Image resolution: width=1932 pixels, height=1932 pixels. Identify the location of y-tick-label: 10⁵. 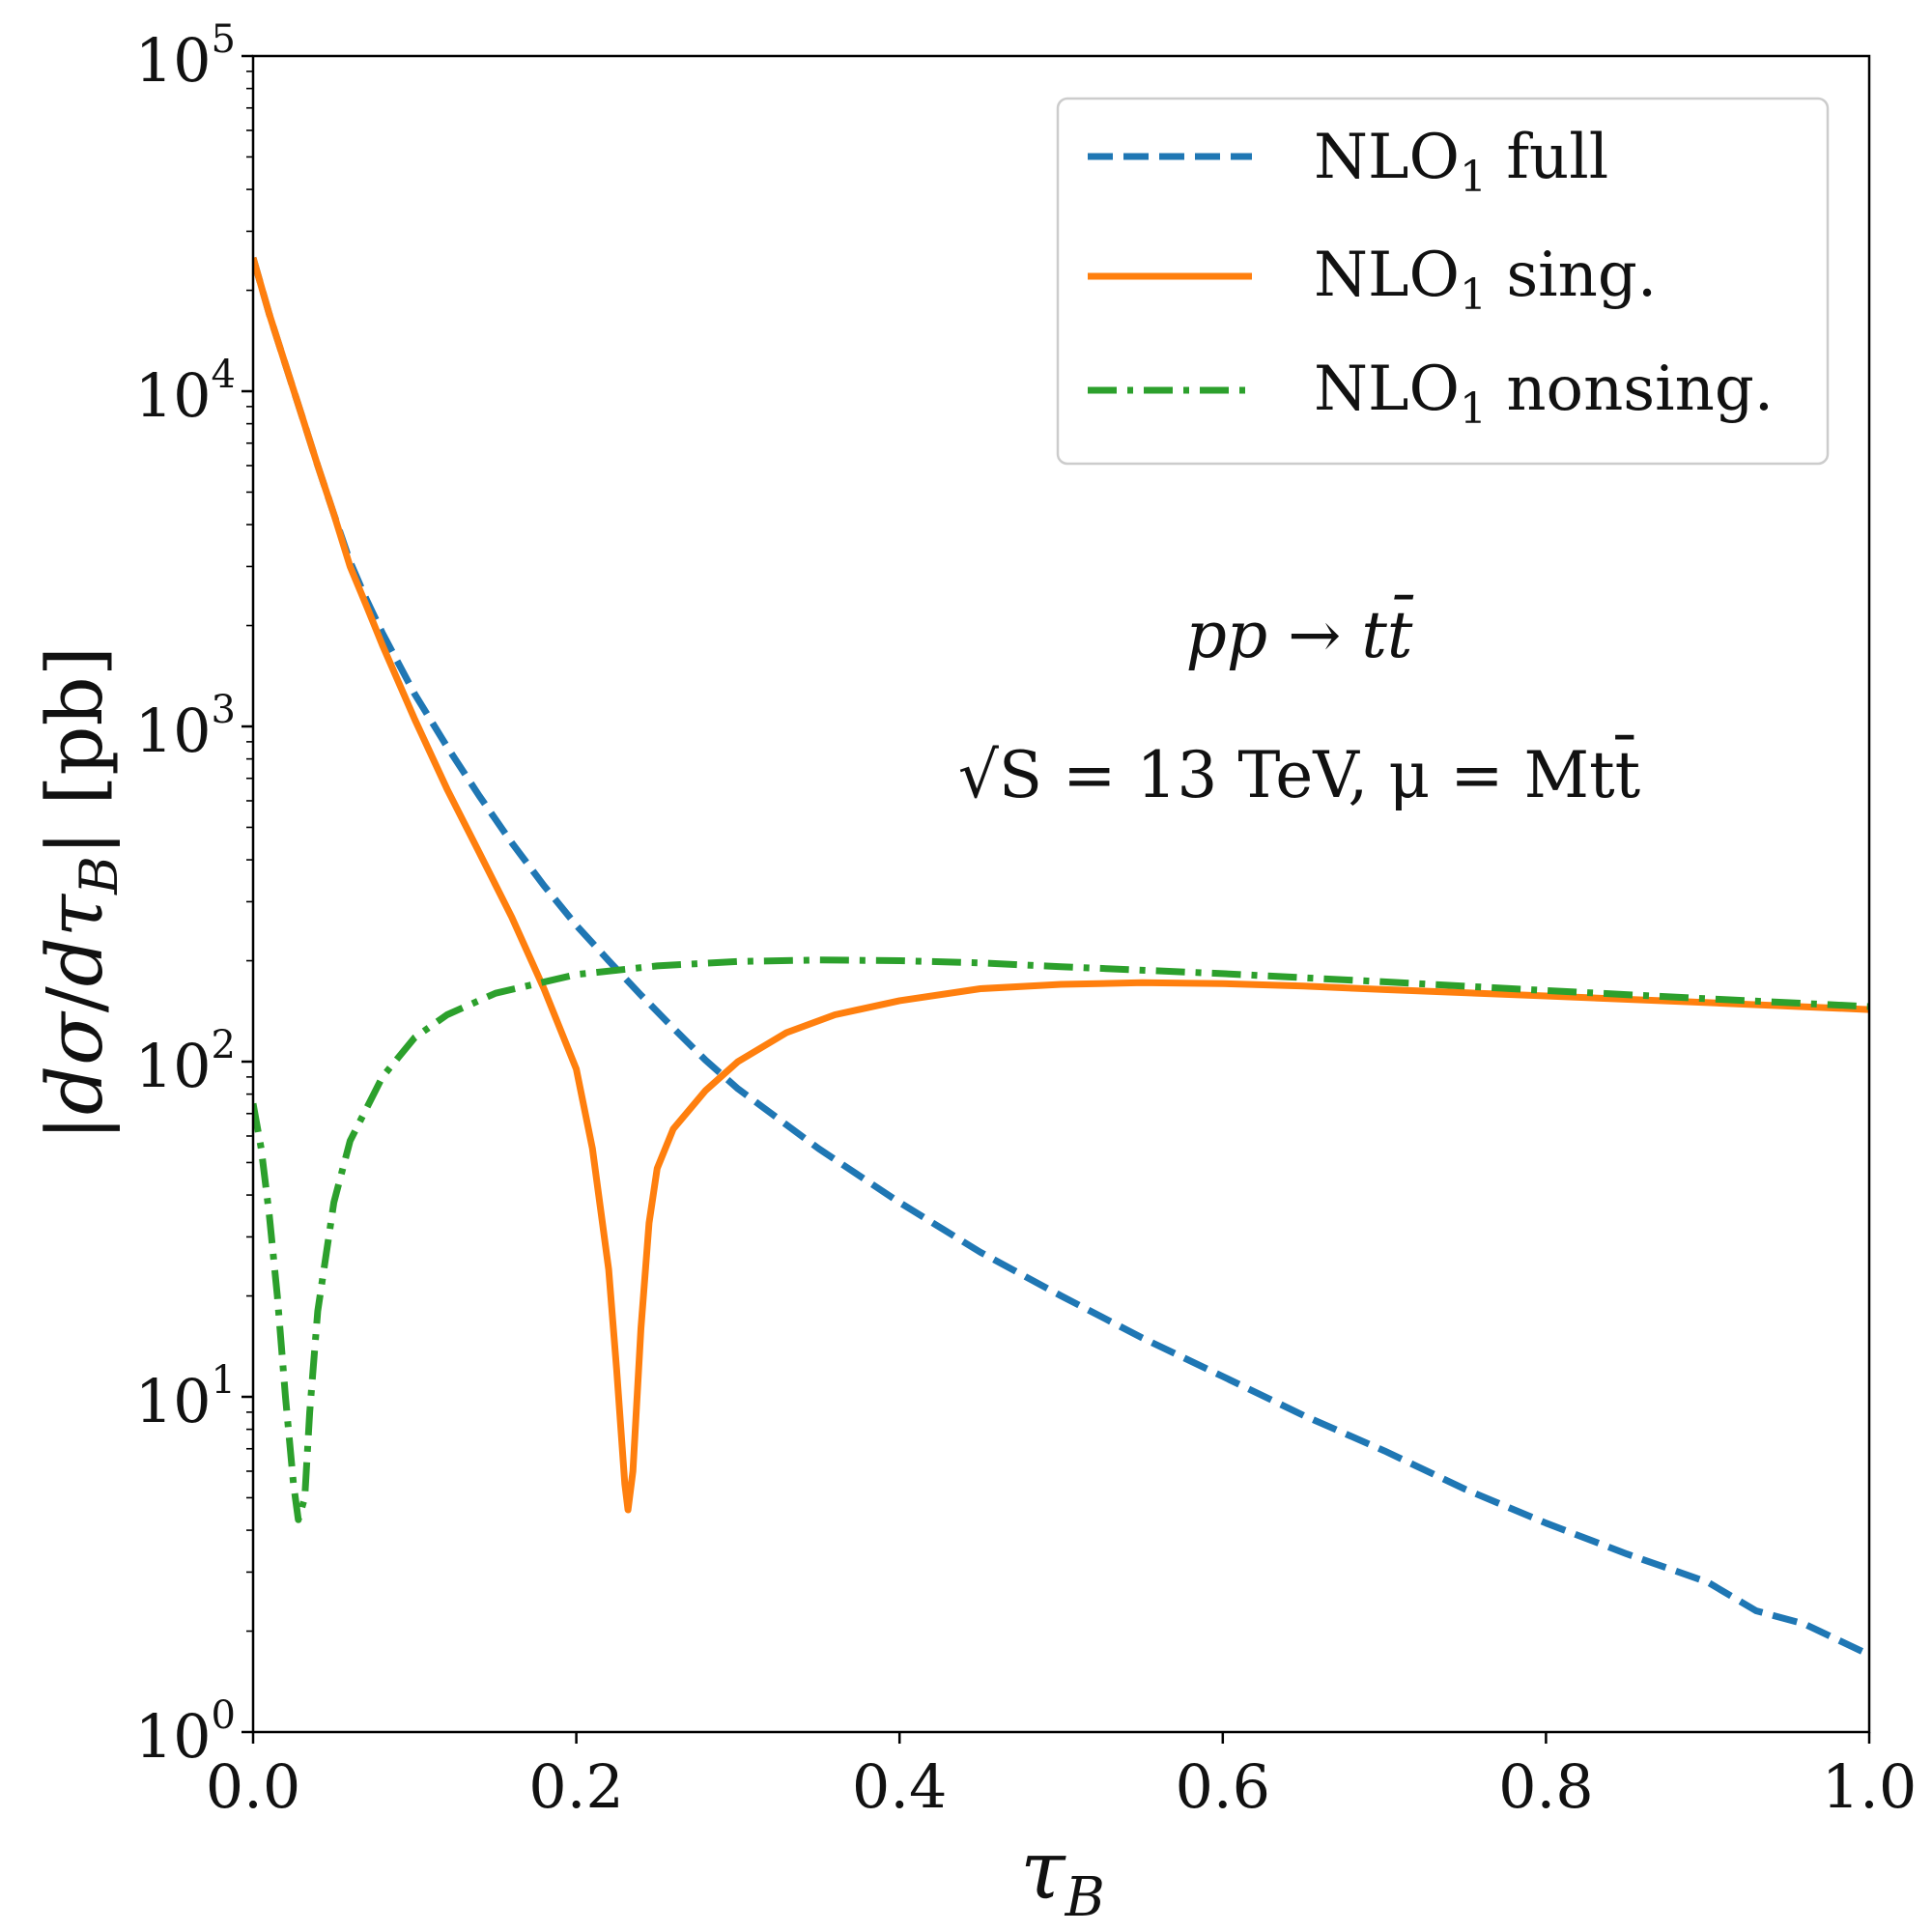
(185, 56).